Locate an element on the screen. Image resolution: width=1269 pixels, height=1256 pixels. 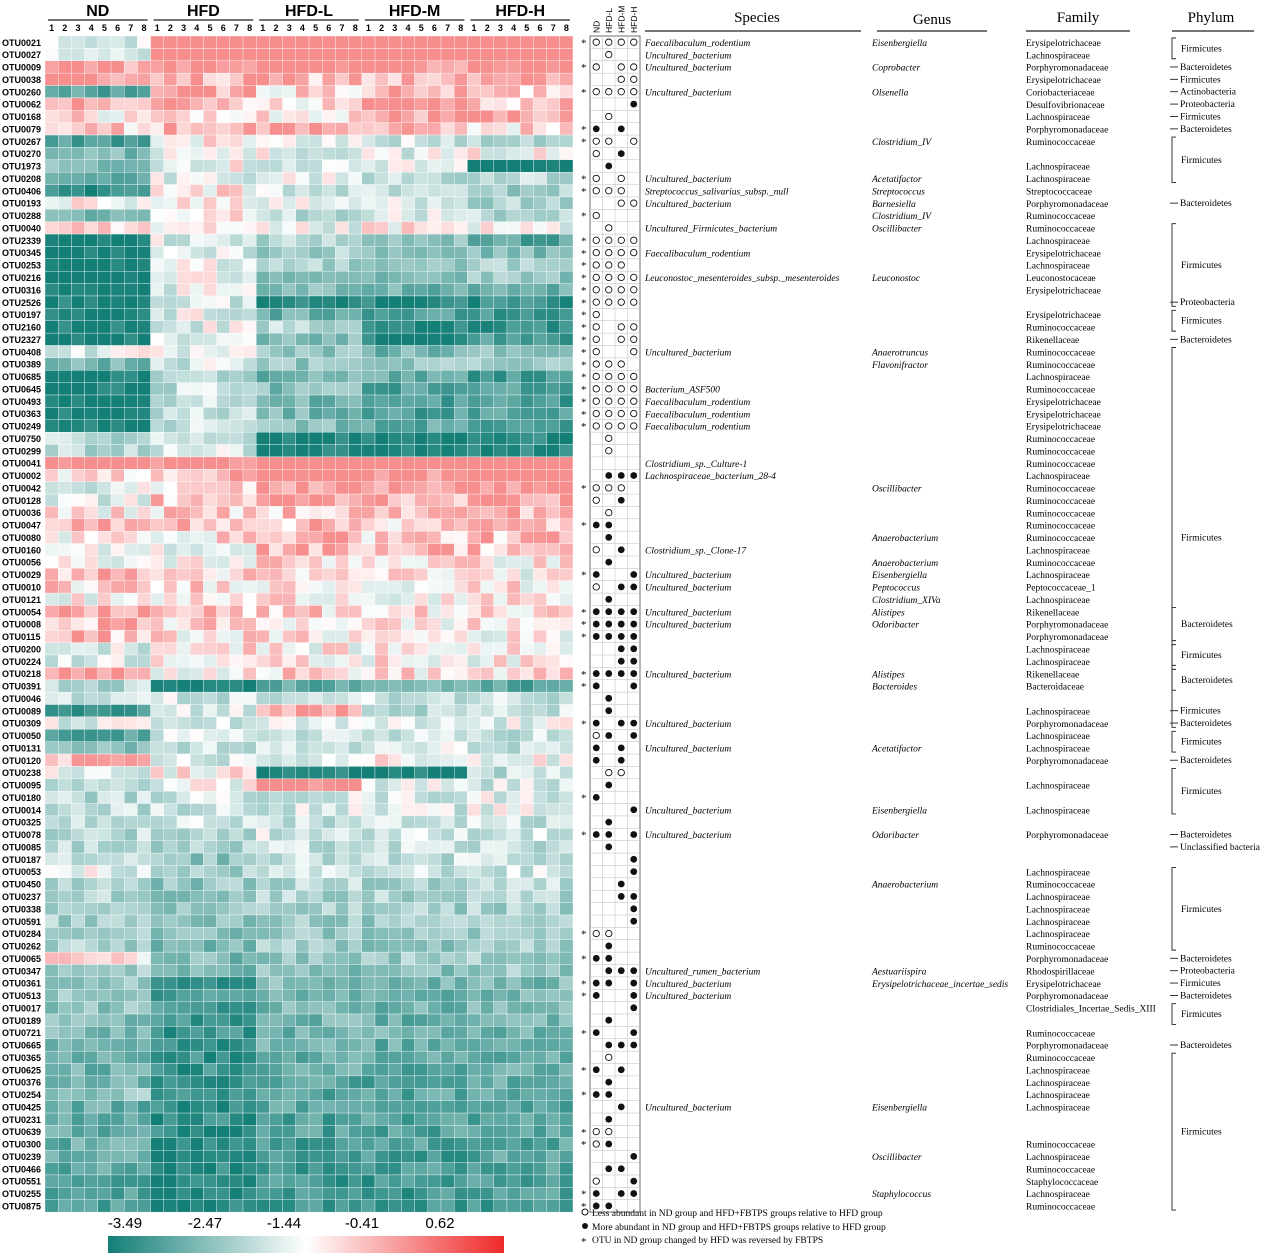
star-icon: * is located at coordinates (584, 130).